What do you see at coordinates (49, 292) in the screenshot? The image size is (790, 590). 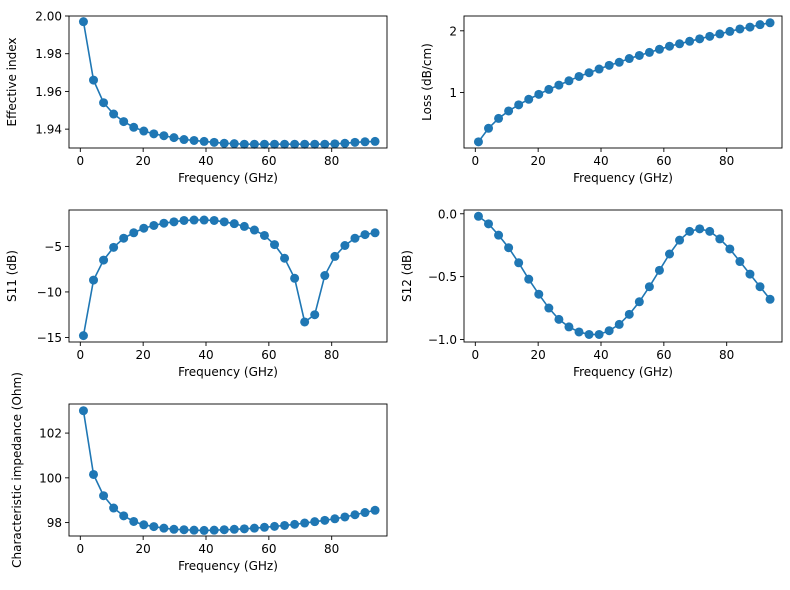 I see `panel-3-ytick-label-1: −10` at bounding box center [49, 292].